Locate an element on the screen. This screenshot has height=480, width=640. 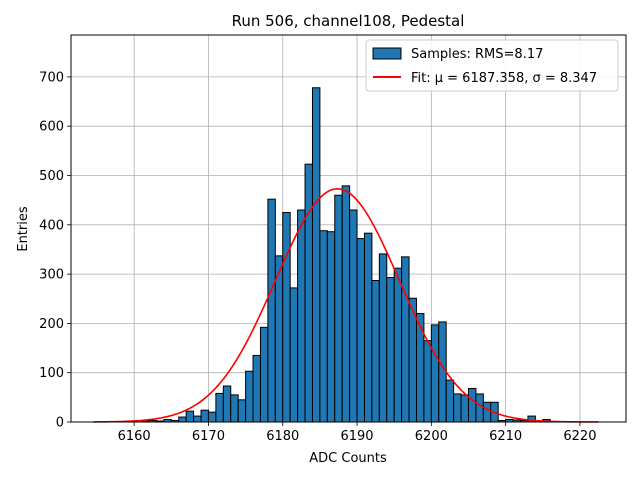
y-tick-label: 500 is located at coordinates (51, 176).